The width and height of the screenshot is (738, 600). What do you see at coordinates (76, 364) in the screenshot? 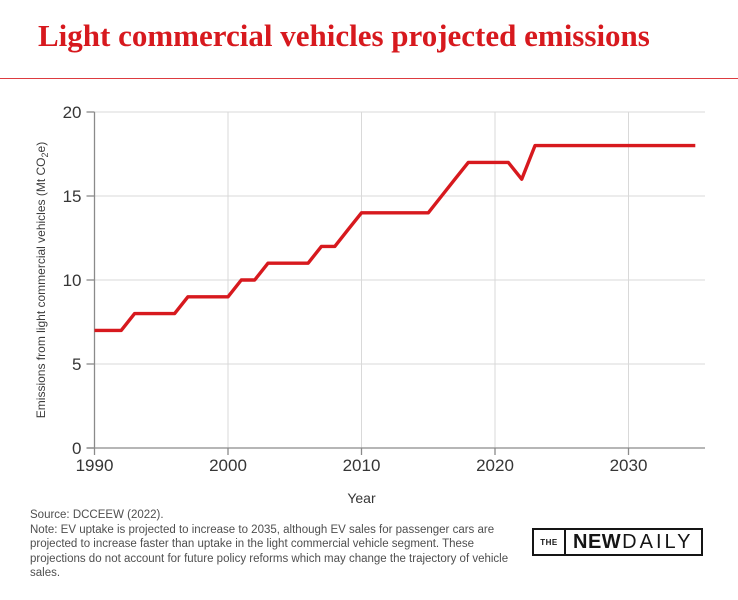
I see `y-tick-label: 5` at bounding box center [76, 364].